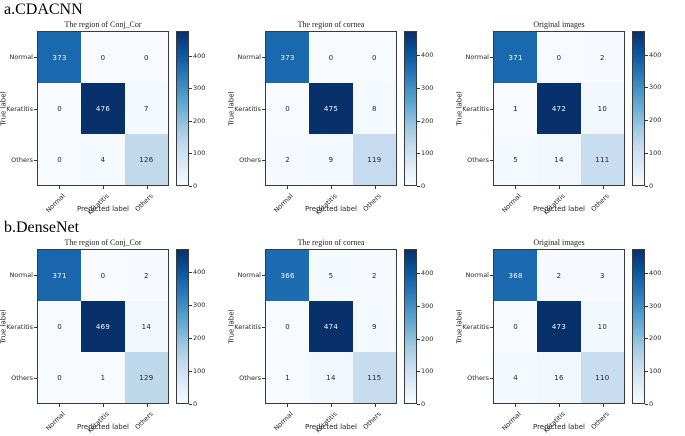  What do you see at coordinates (374, 377) in the screenshot?
I see `matrix-cell: 115` at bounding box center [374, 377].